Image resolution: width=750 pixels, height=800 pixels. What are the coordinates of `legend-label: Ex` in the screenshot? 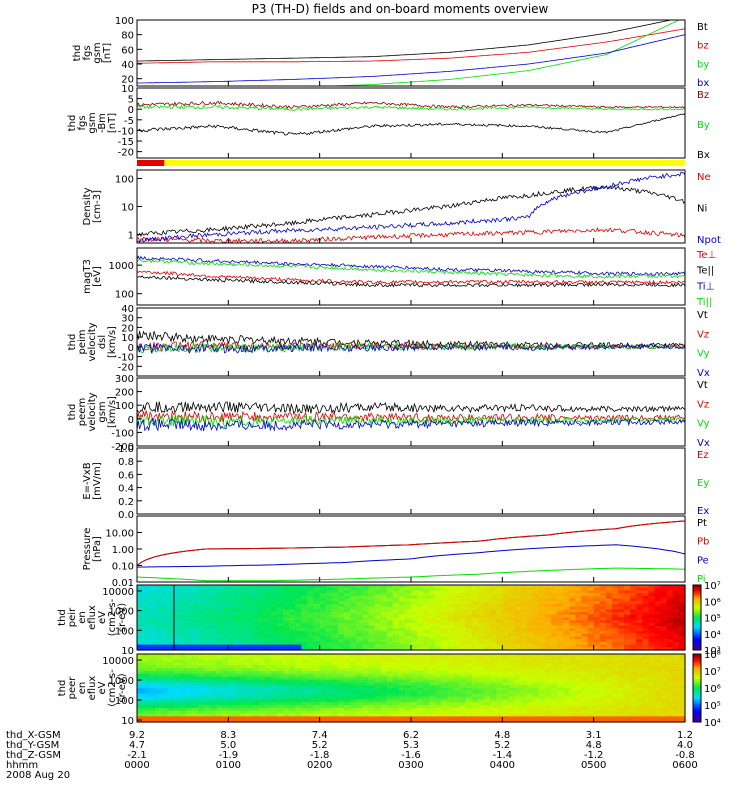 It's located at (703, 511).